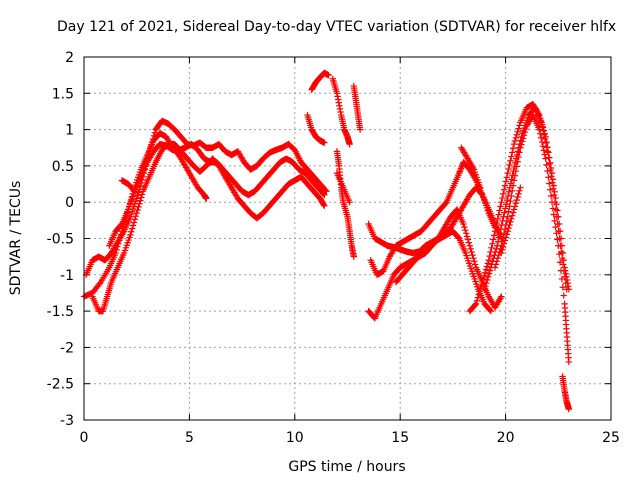 The width and height of the screenshot is (640, 485). I want to click on y-tick-label: 0.5, so click(63, 167).